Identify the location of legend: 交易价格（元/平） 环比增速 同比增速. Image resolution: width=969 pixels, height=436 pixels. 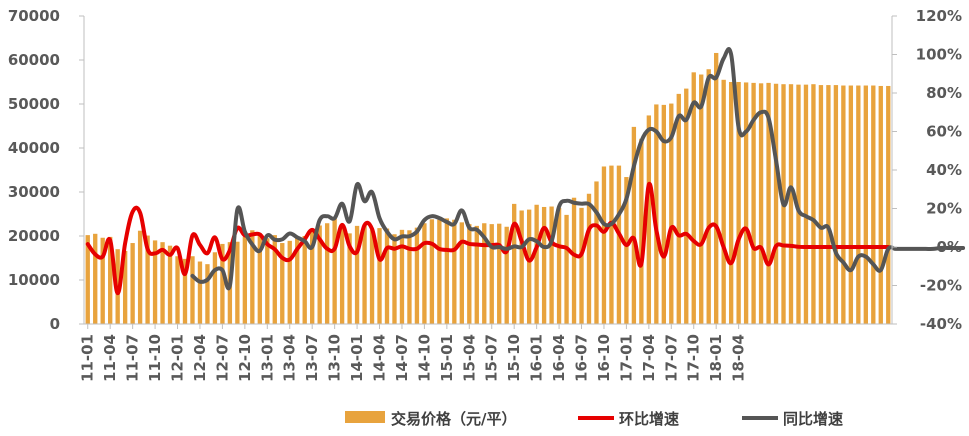
(594, 419).